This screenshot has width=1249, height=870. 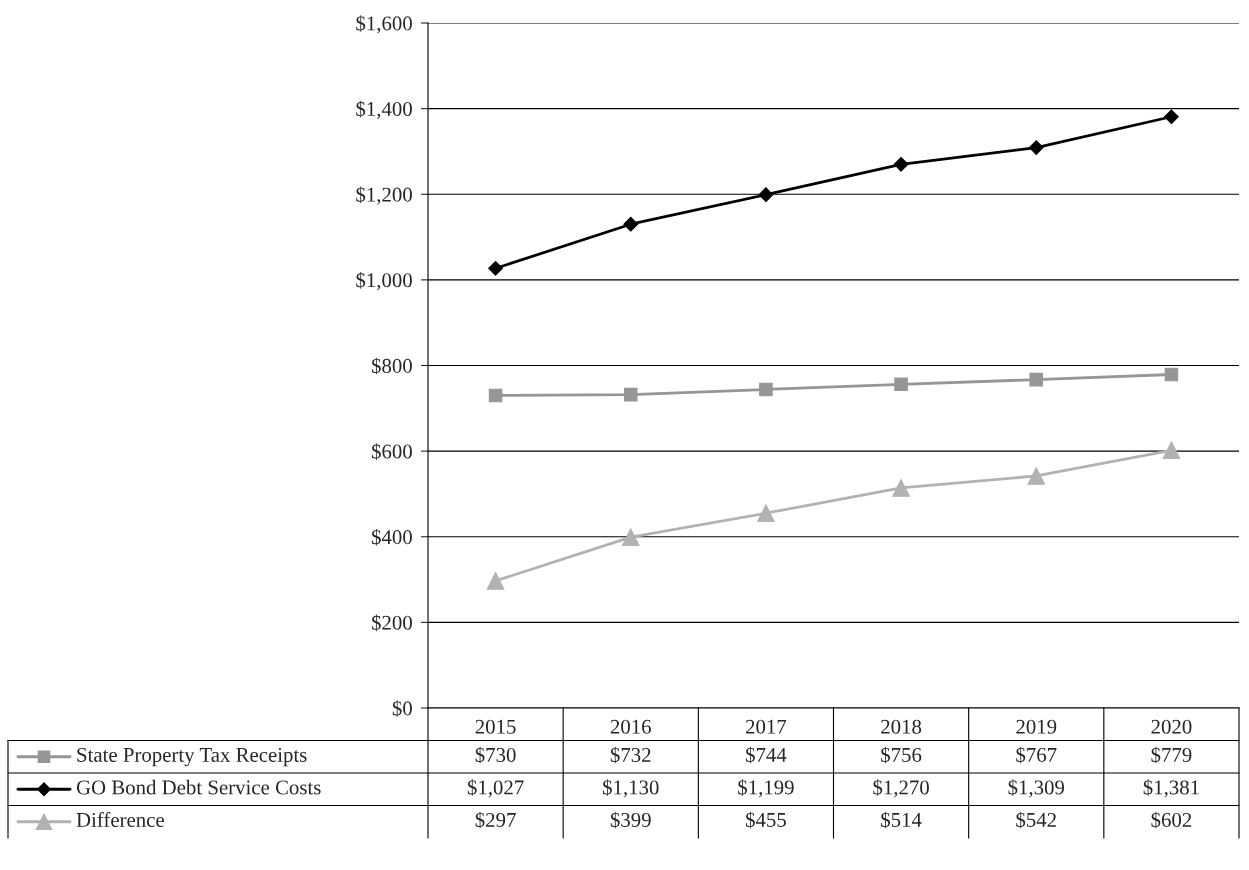 What do you see at coordinates (901, 820) in the screenshot?
I see `data-label: $514` at bounding box center [901, 820].